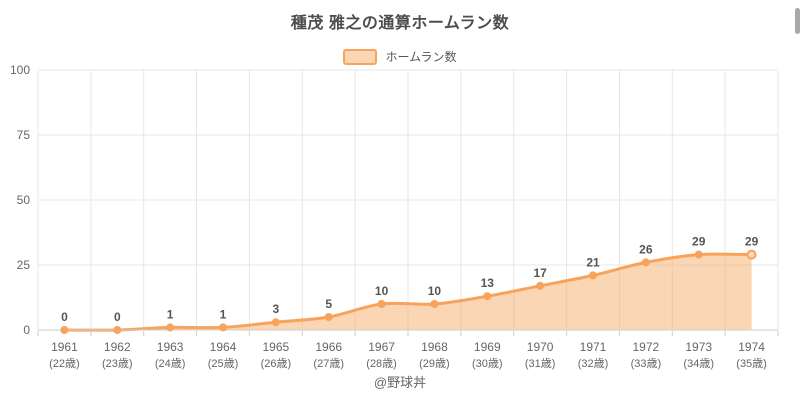 Image resolution: width=800 pixels, height=400 pixels. What do you see at coordinates (540, 347) in the screenshot?
I see `x-axis-label-year: 1970` at bounding box center [540, 347].